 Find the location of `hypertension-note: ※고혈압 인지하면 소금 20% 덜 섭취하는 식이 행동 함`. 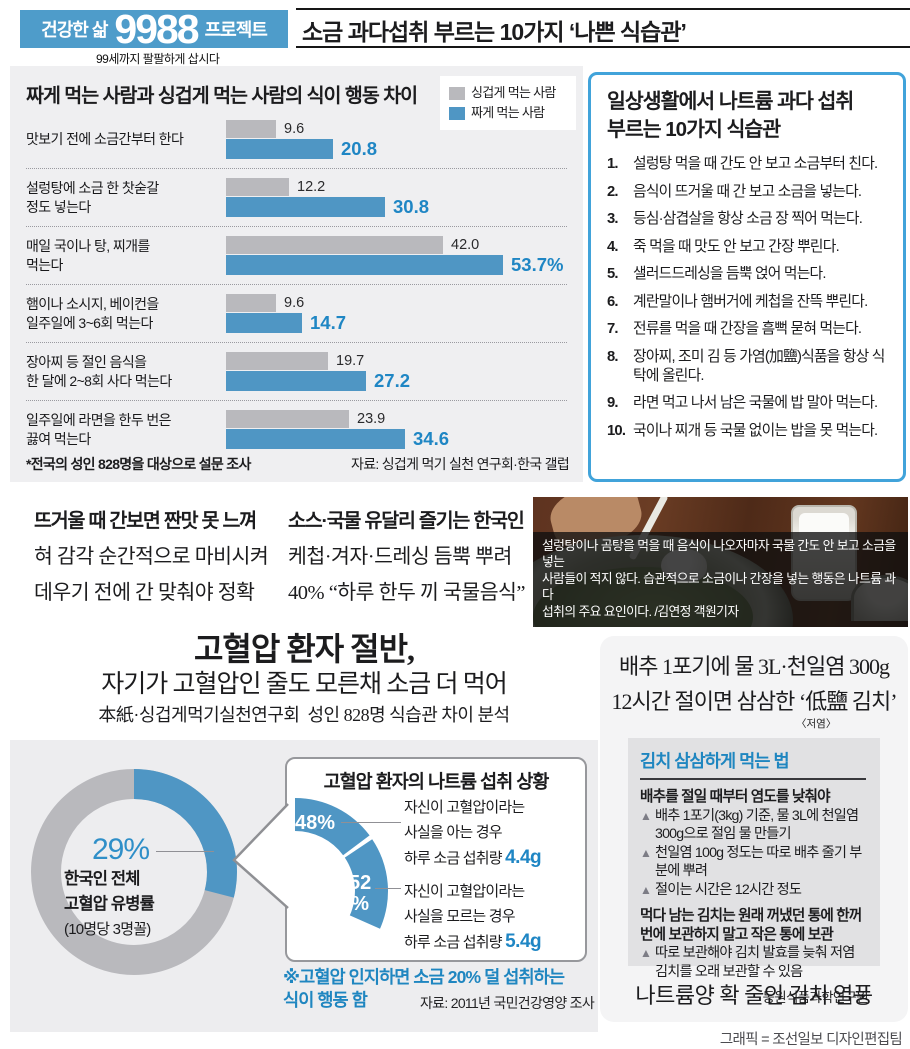

hypertension-note: ※고혈압 인지하면 소금 20% 덜 섭취하는 식이 행동 함 is located at coordinates (424, 988).